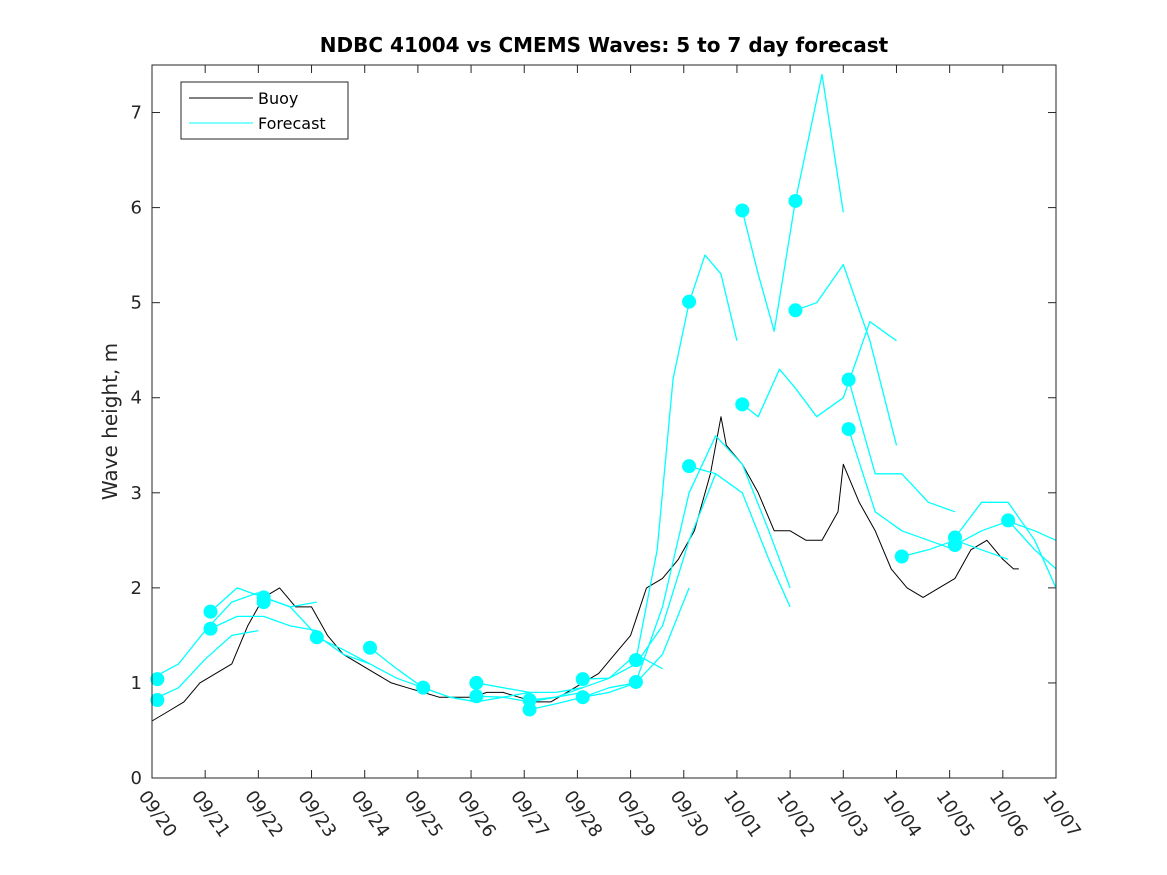 This screenshot has width=1167, height=875. What do you see at coordinates (136, 303) in the screenshot?
I see `y-tick-label: 5` at bounding box center [136, 303].